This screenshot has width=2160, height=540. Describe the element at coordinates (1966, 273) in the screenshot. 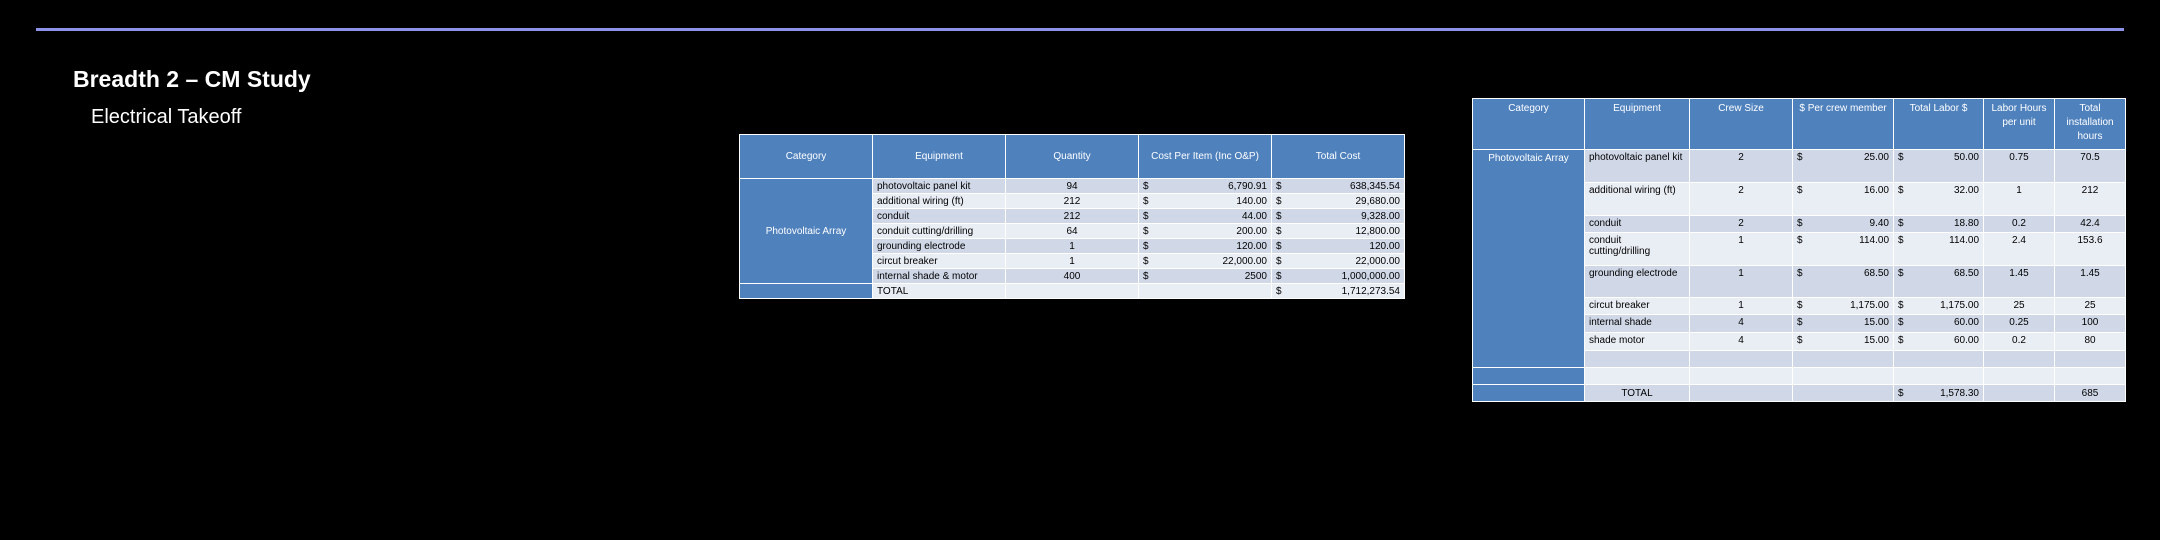

I see `amount: 68.50` at that location.